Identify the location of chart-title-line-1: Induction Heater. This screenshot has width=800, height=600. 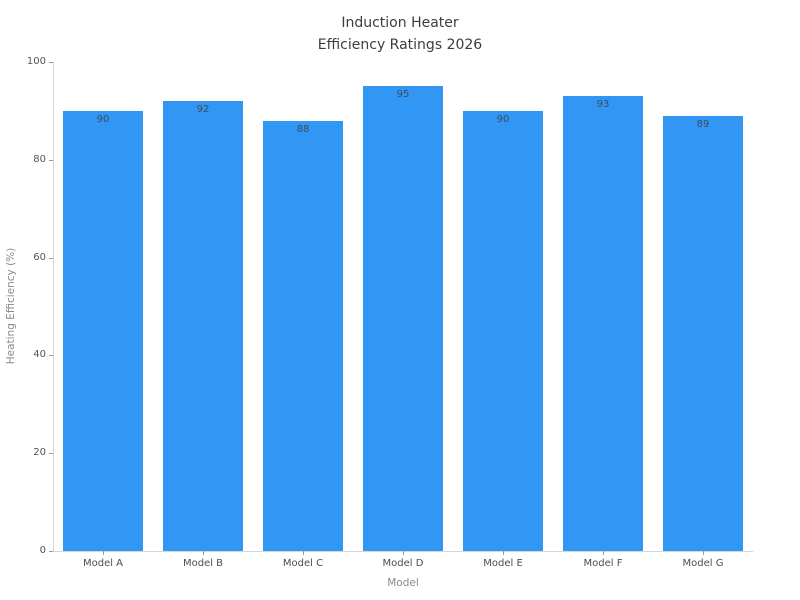
(400, 23).